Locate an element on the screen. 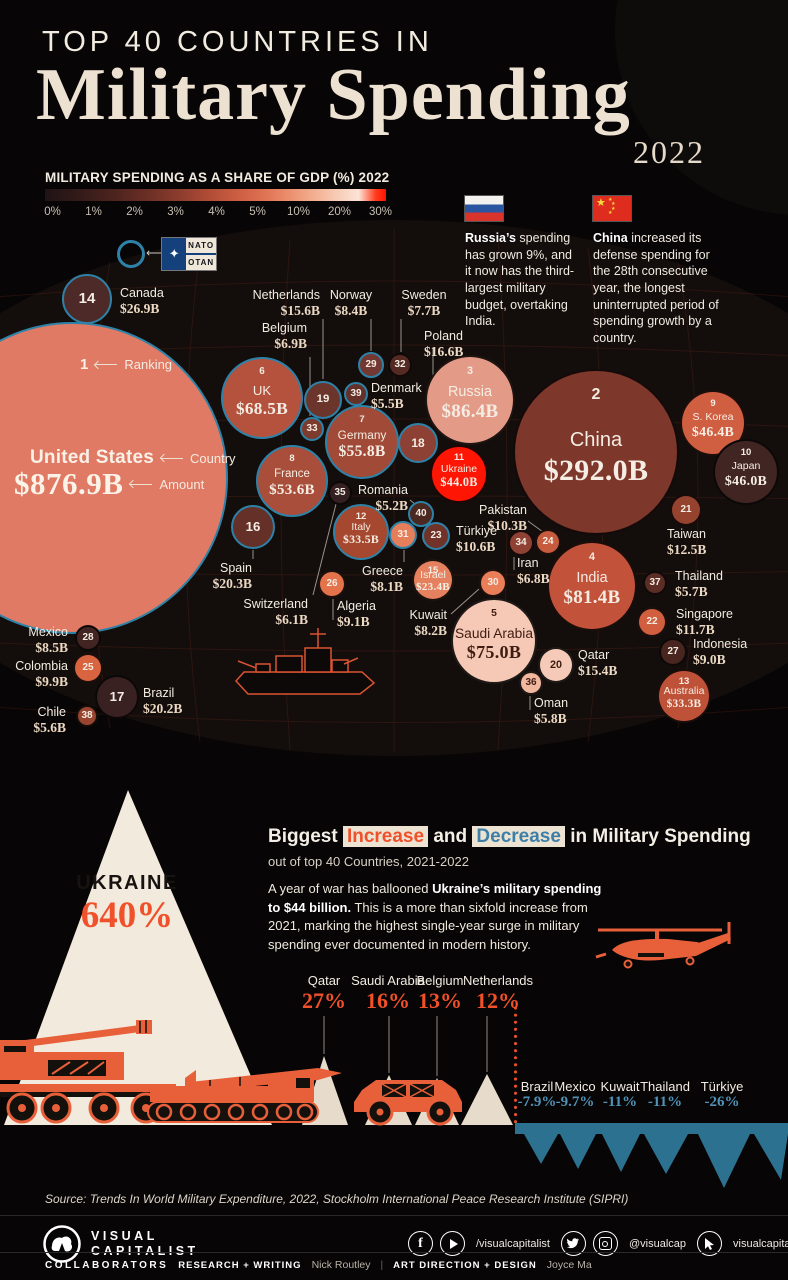  twitter-icon is located at coordinates (573, 1243).